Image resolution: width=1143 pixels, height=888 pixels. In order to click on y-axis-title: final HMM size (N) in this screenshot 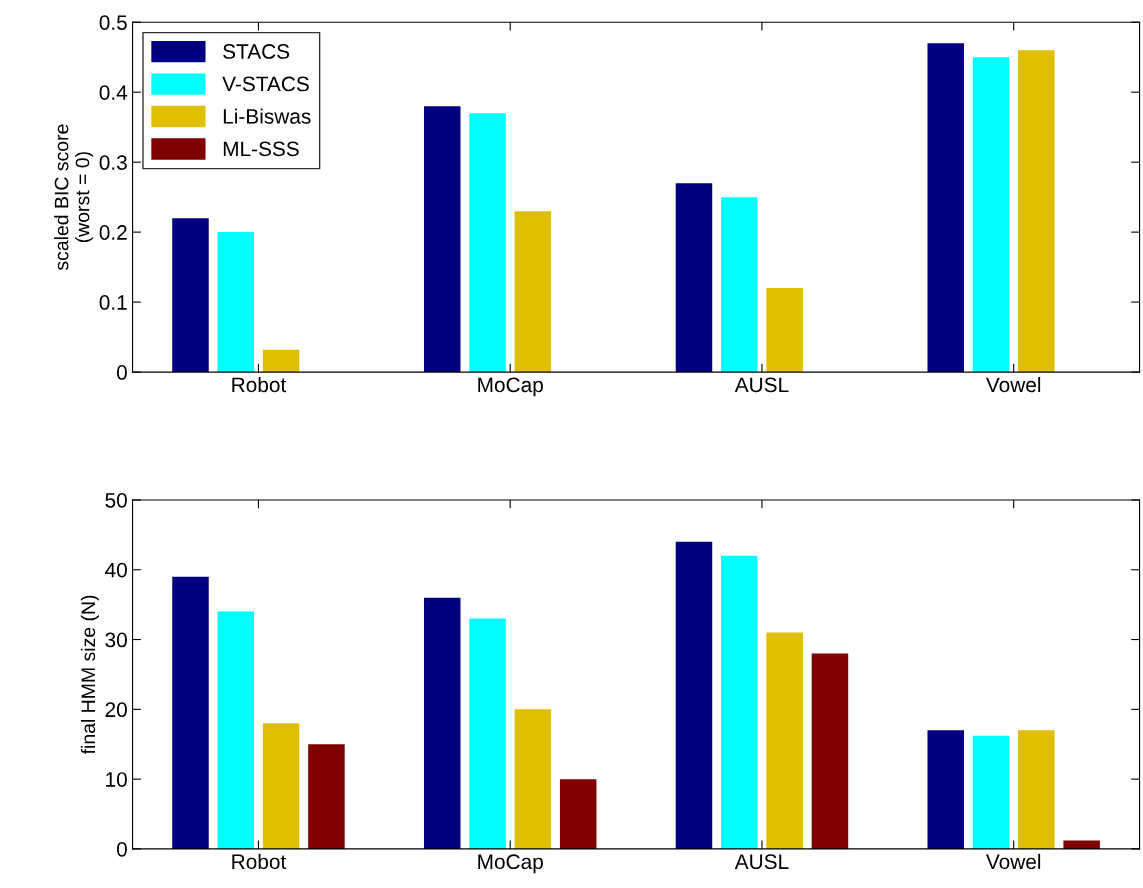, I will do `click(89, 675)`.